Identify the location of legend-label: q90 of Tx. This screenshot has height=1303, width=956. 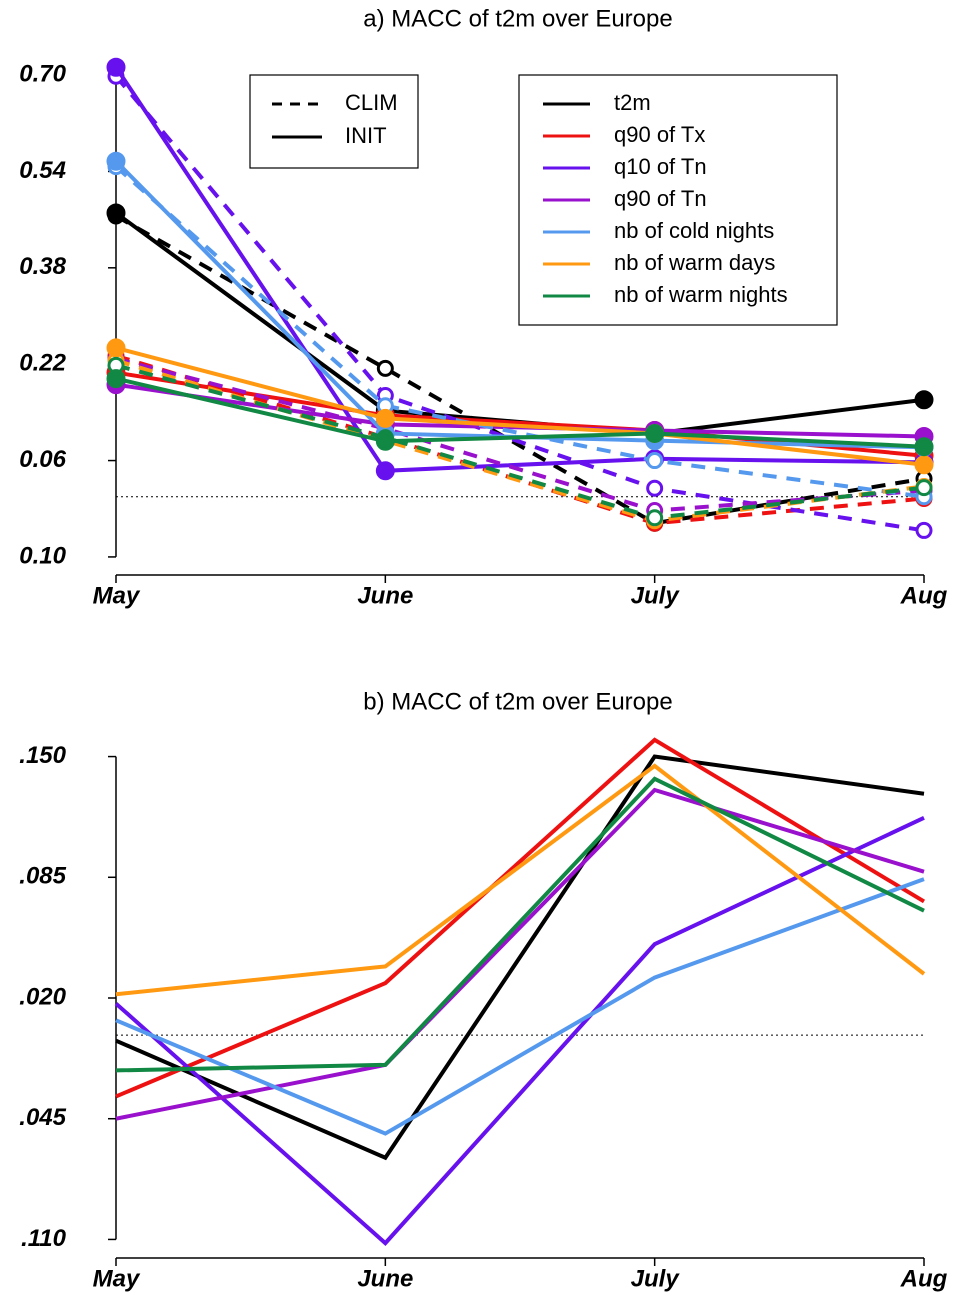
(659, 134).